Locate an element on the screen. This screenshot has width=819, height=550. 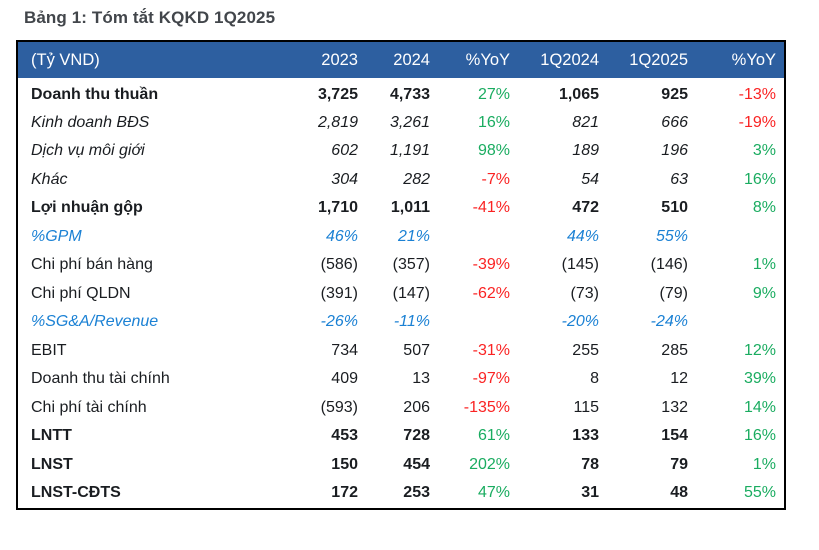
cell-value: 3,725 is located at coordinates (337, 95).